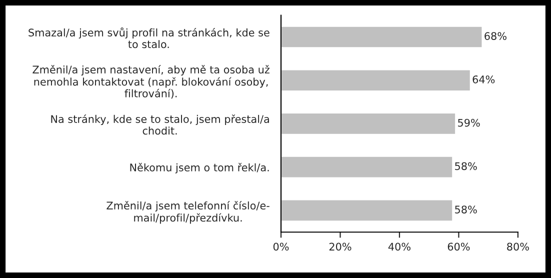  What do you see at coordinates (340, 246) in the screenshot?
I see `x-tick-label: 20%` at bounding box center [340, 246].